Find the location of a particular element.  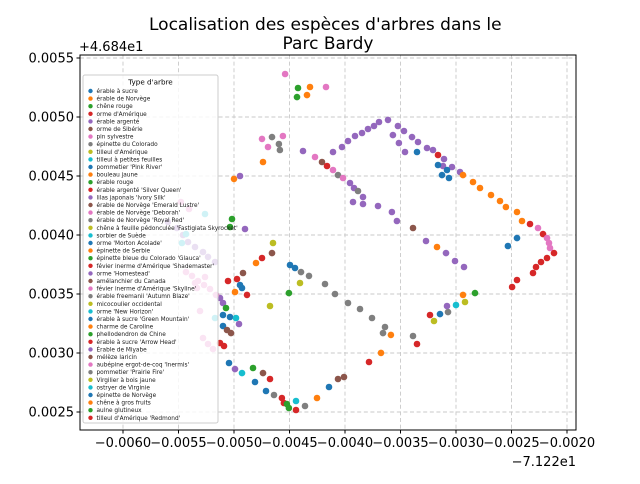

x-axis-offset-label: −7.122e1 is located at coordinates (544, 462).